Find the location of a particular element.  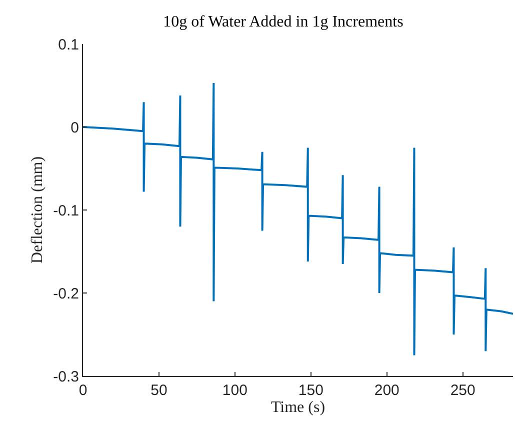

y-tick-label: 0 is located at coordinates (74, 127).